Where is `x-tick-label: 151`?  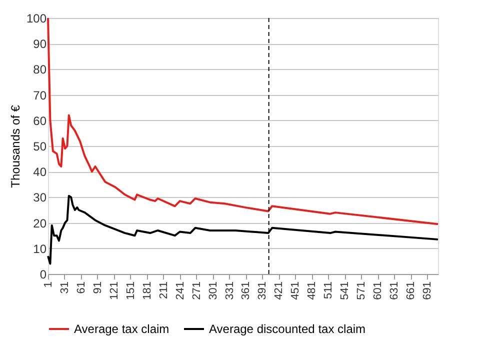 x-tick-label: 151 is located at coordinates (130, 291).